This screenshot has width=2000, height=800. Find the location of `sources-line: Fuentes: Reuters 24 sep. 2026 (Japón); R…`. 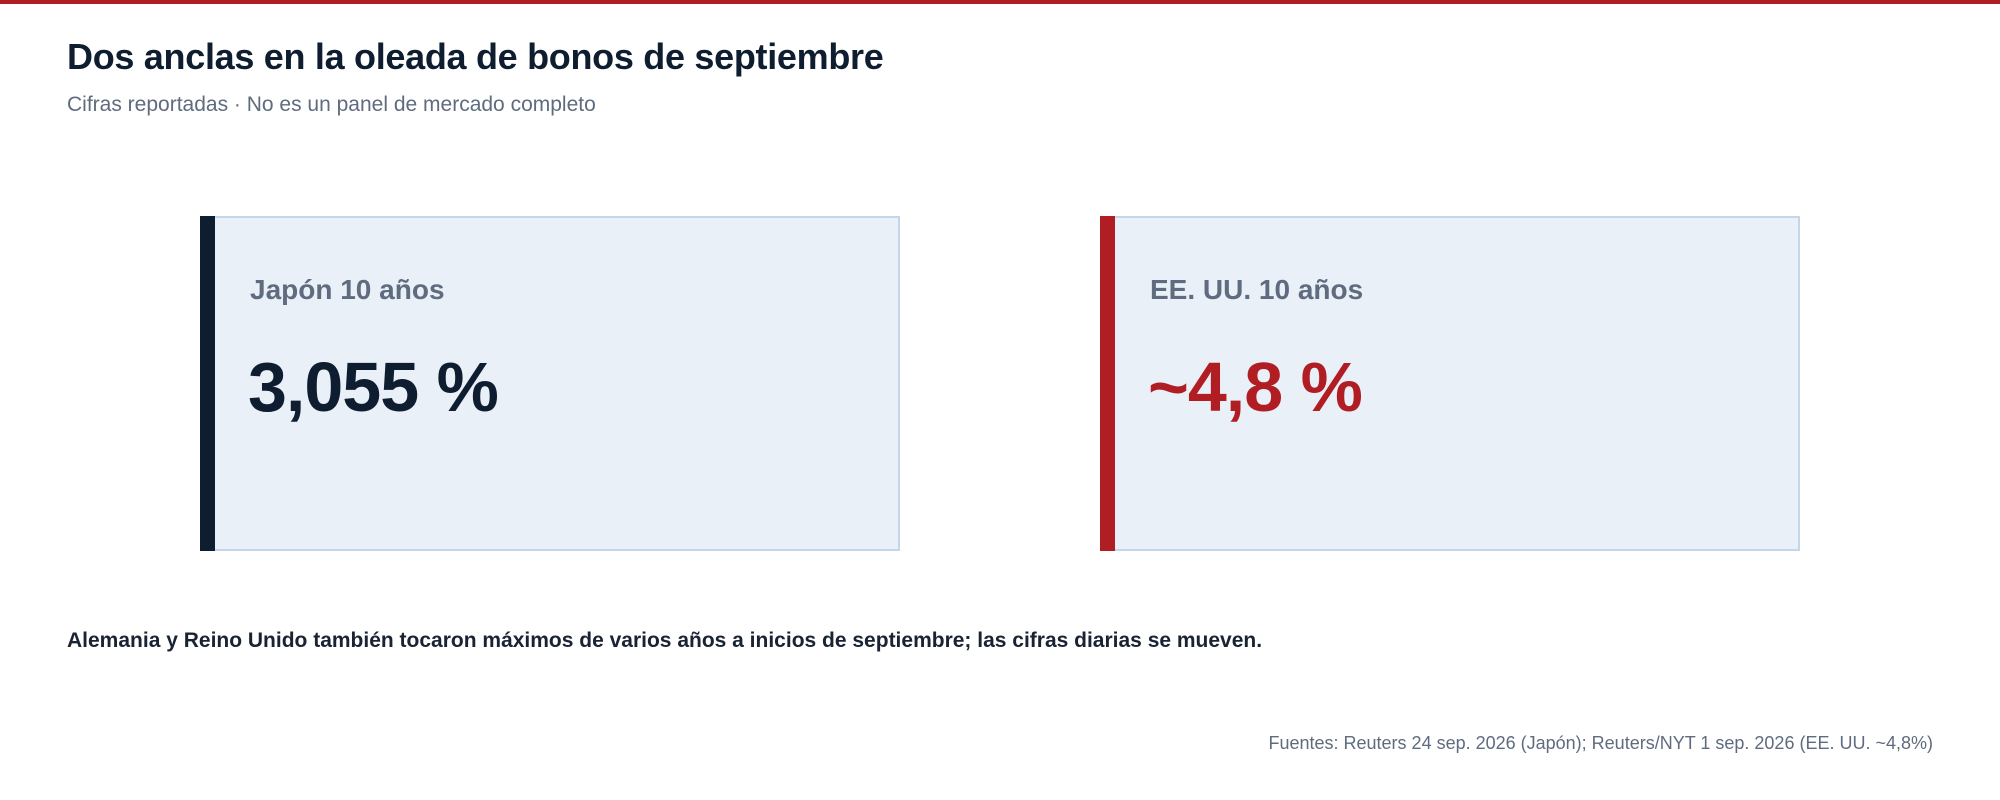

sources-line: Fuentes: Reuters 24 sep. 2026 (Japón); R… is located at coordinates (1600, 743).